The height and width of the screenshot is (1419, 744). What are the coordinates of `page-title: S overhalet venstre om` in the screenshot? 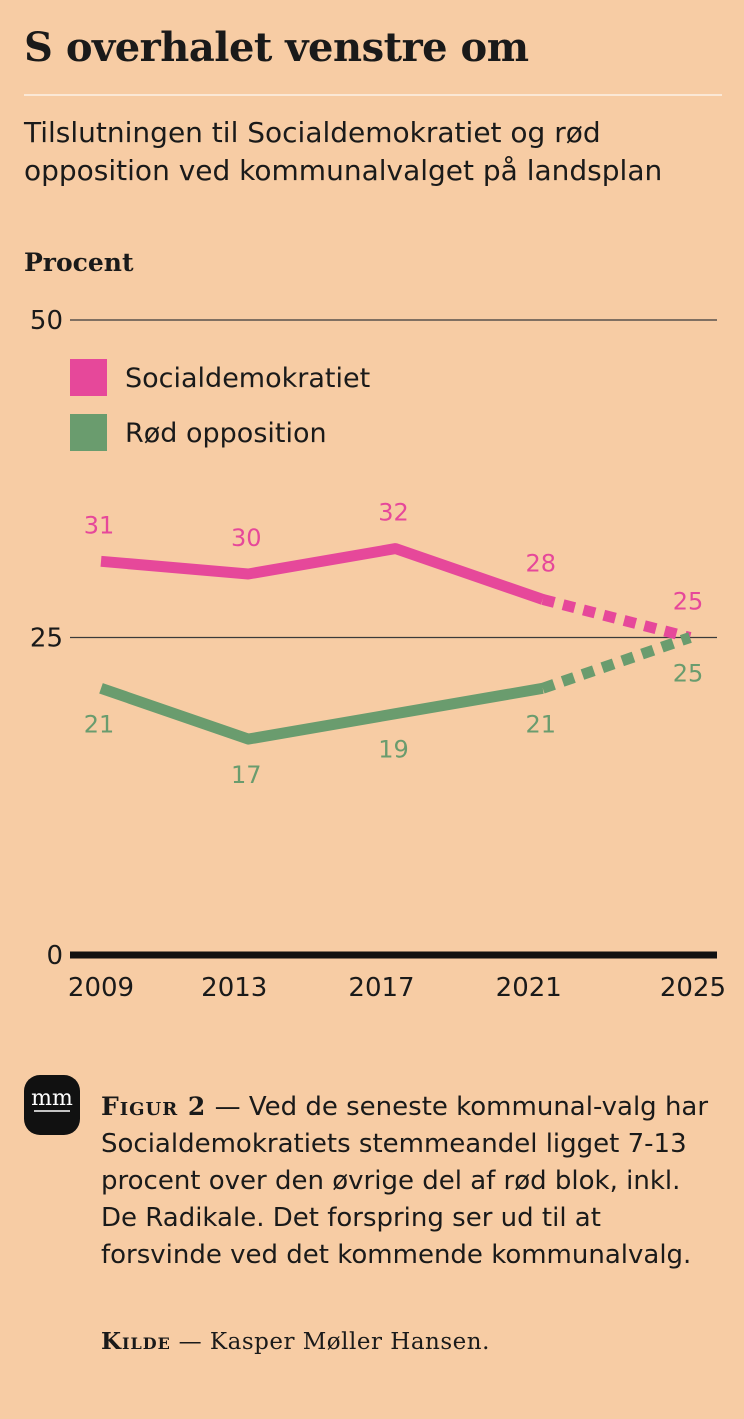 It's located at (276, 47).